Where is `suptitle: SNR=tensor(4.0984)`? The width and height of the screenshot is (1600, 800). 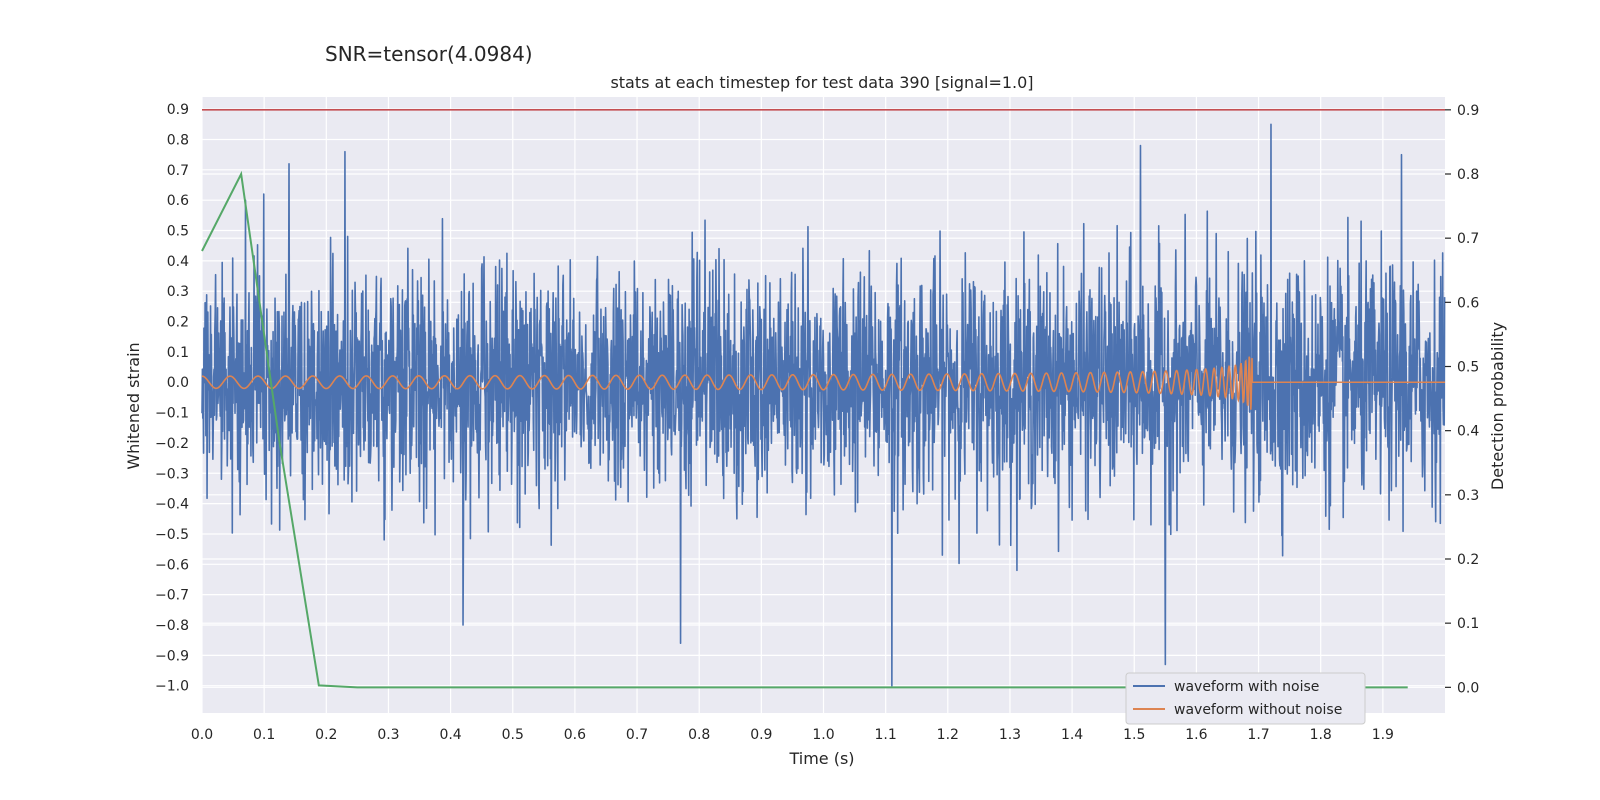
suptitle: SNR=tensor(4.0984) is located at coordinates (429, 54).